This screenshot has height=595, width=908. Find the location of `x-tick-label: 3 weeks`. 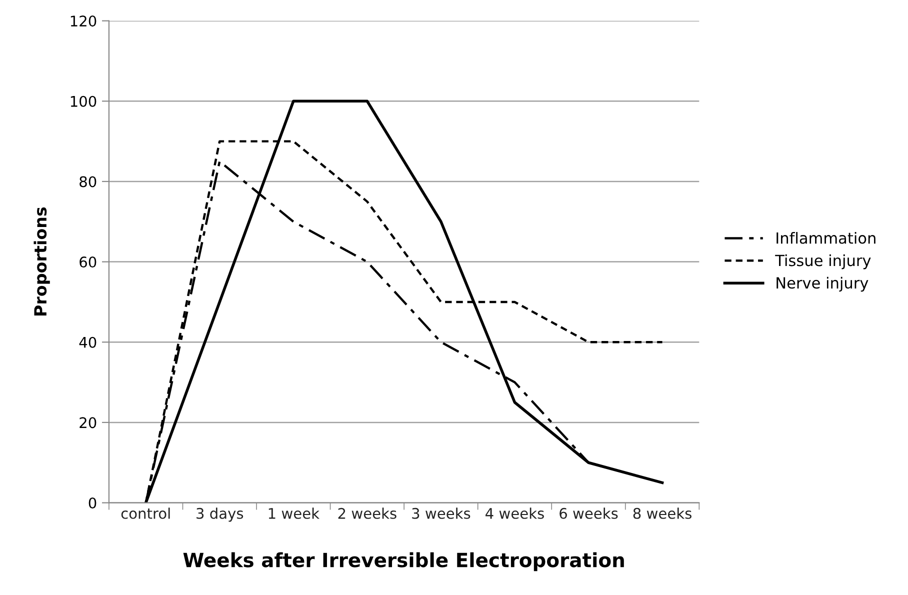

x-tick-label: 3 weeks is located at coordinates (441, 513).